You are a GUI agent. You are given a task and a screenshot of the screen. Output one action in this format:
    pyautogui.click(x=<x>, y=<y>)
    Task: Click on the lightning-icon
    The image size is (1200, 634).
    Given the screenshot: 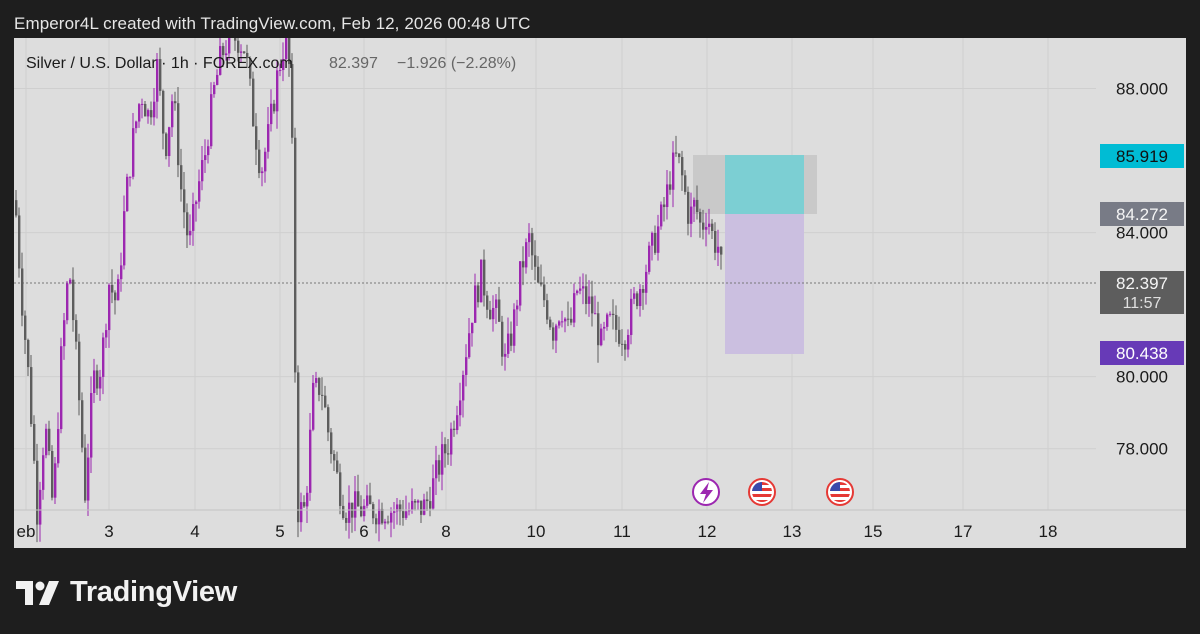 What is the action you would take?
    pyautogui.click(x=706, y=492)
    